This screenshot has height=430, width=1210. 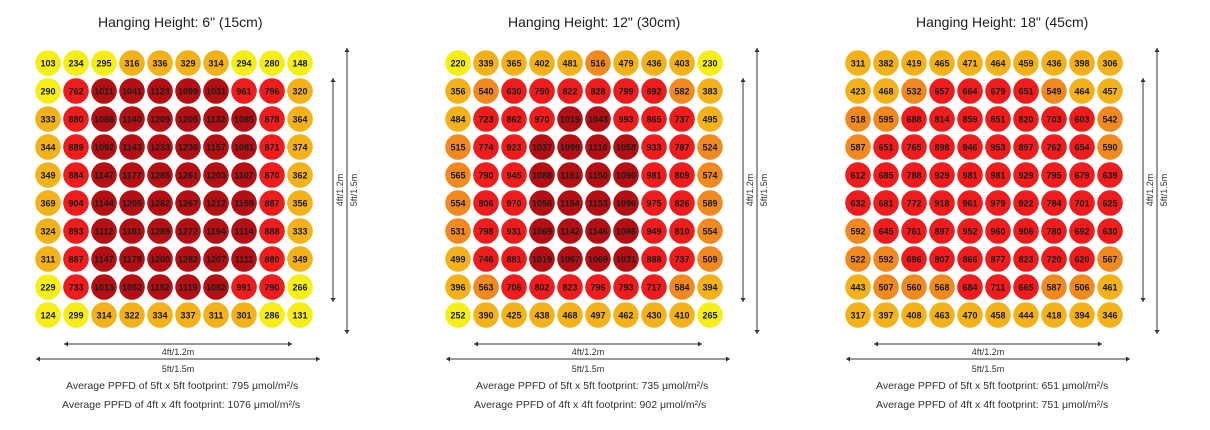 I want to click on ppfd-value: 542, so click(x=1109, y=120).